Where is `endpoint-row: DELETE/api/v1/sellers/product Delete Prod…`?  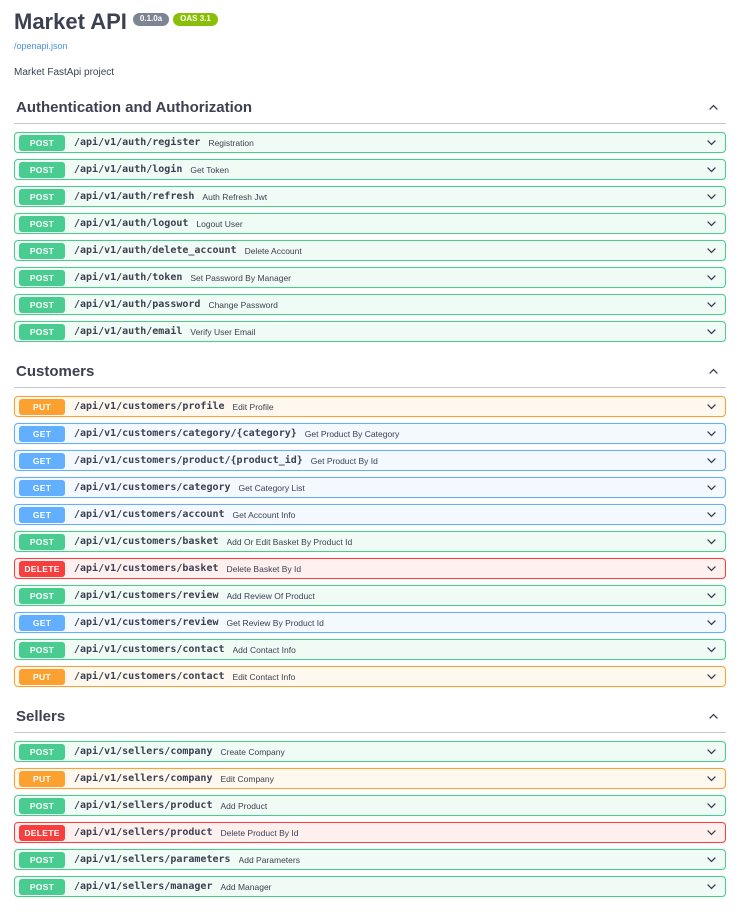 endpoint-row: DELETE/api/v1/sellers/product Delete Prod… is located at coordinates (370, 832).